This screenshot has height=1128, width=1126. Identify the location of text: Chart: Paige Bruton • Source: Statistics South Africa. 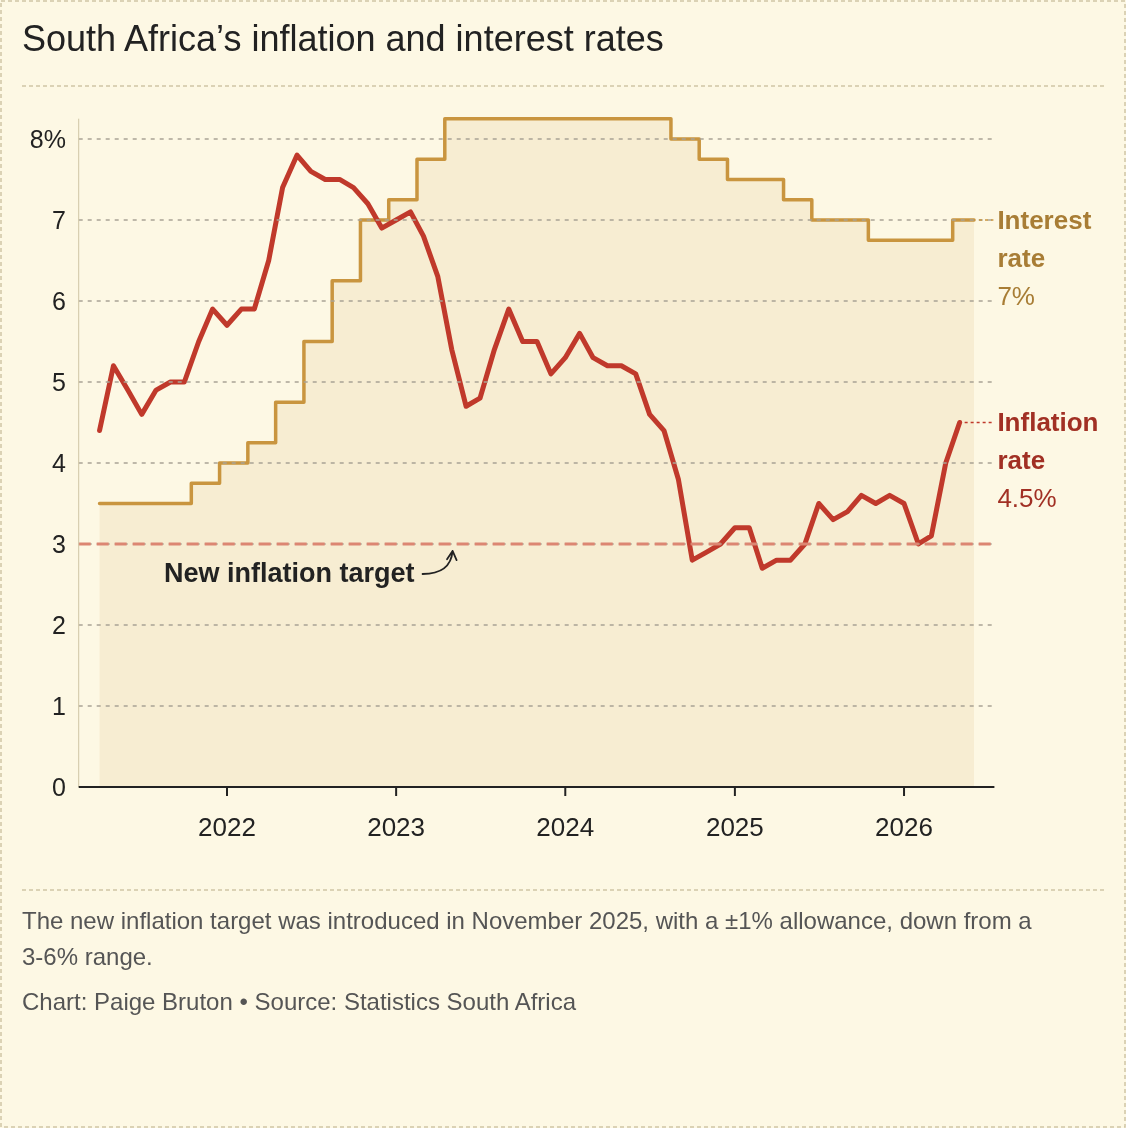
(299, 1001).